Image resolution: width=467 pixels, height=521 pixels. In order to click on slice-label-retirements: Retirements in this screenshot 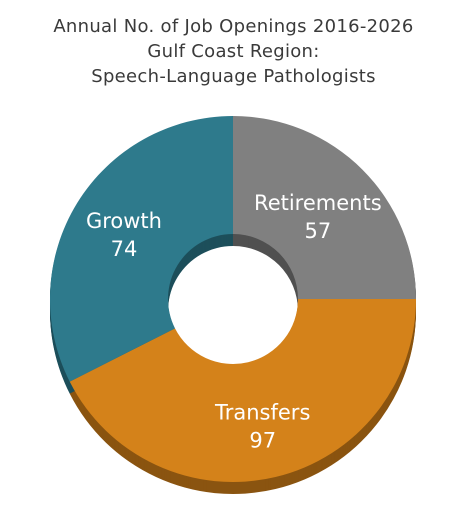, I will do `click(318, 203)`.